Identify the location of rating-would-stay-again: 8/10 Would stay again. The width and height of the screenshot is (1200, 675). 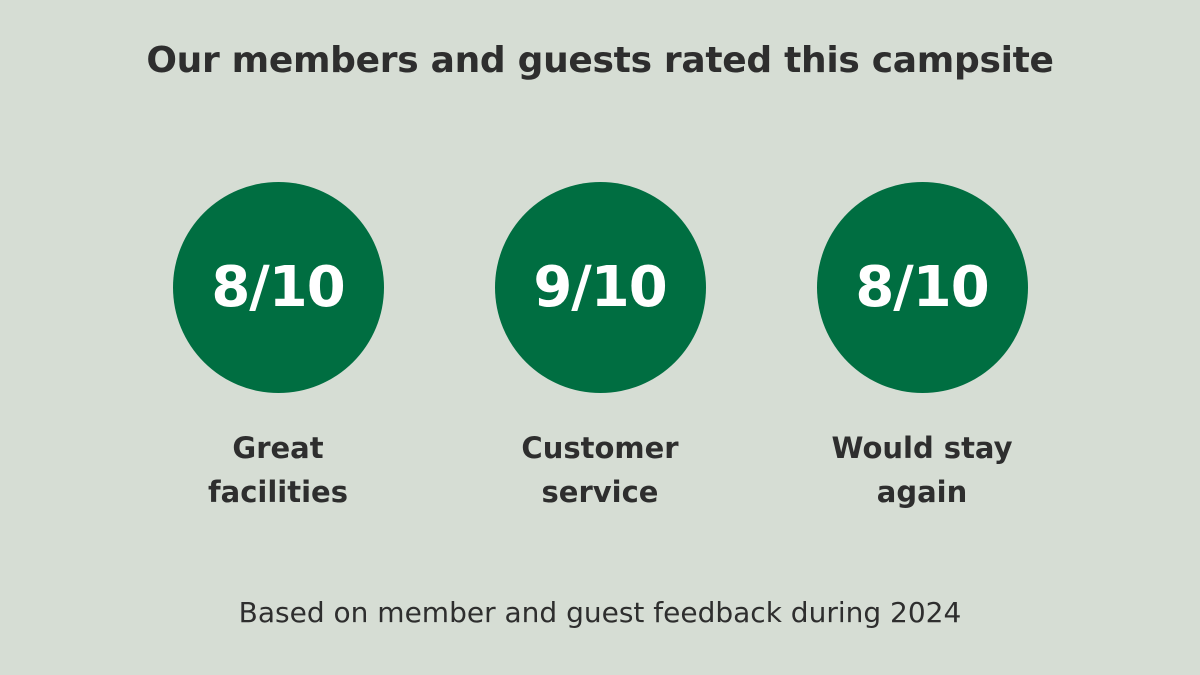
(922, 348).